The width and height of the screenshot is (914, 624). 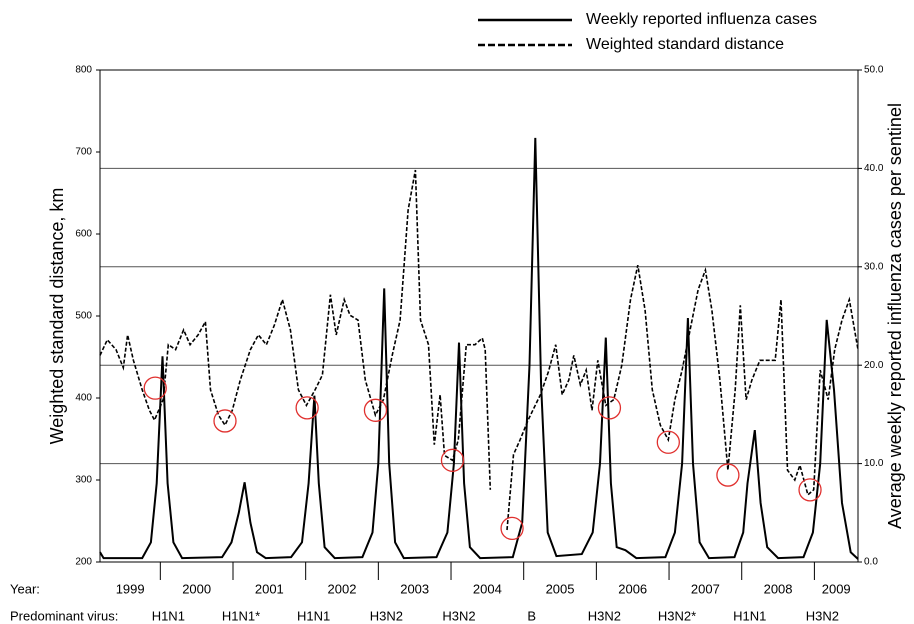 I want to click on y-tick-label: 200, so click(x=83, y=562).